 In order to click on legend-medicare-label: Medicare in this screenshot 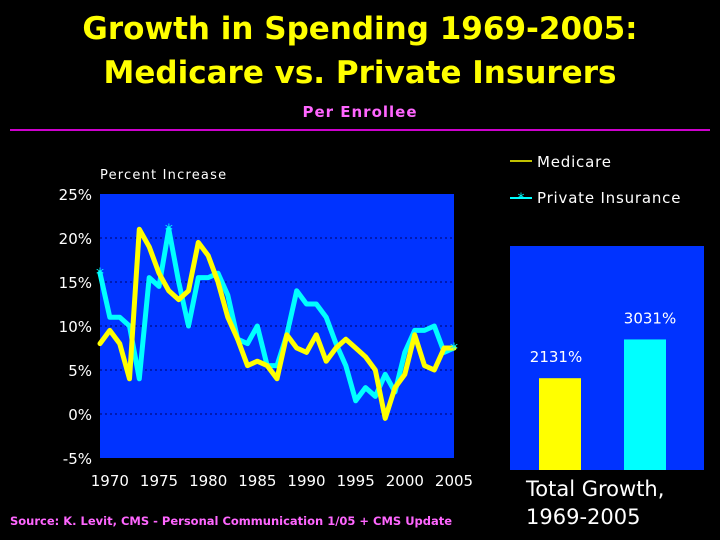, I will do `click(574, 162)`.